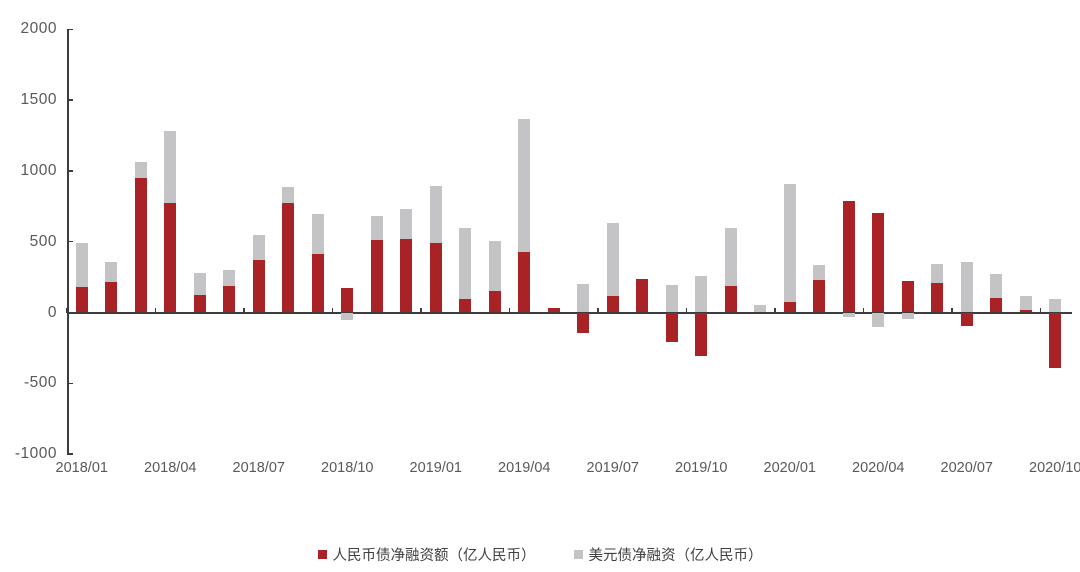  What do you see at coordinates (789, 468) in the screenshot?
I see `x-axis-label: 2020/01` at bounding box center [789, 468].